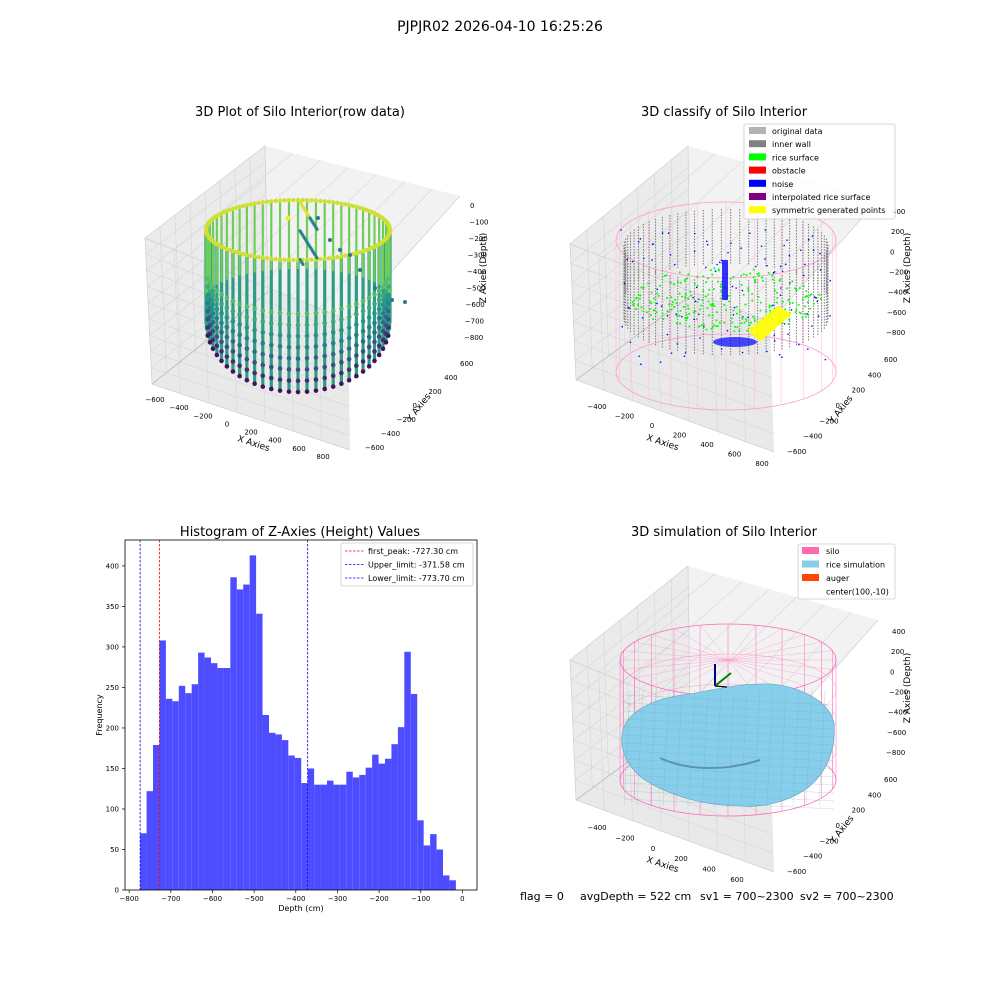  I want to click on raw-z-tick-label: −500, so click(475, 289).